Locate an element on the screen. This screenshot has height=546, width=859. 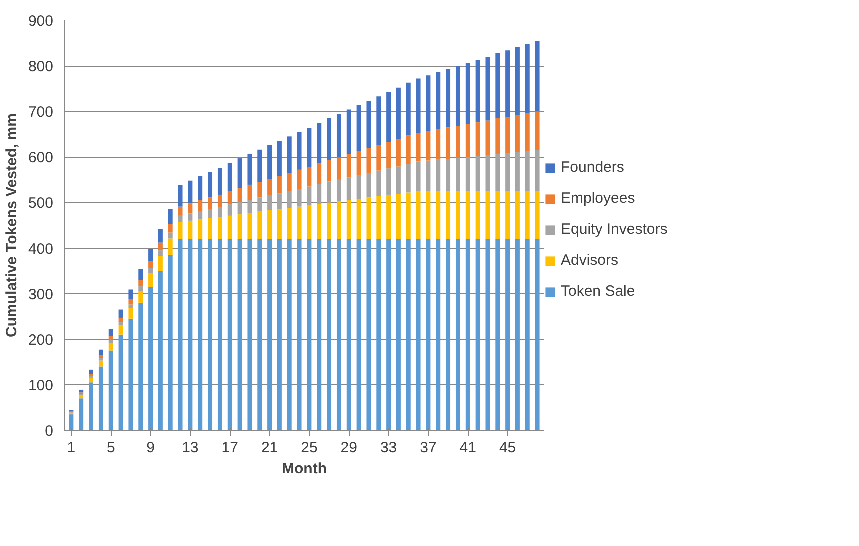
legend-label: Advisors is located at coordinates (590, 260).